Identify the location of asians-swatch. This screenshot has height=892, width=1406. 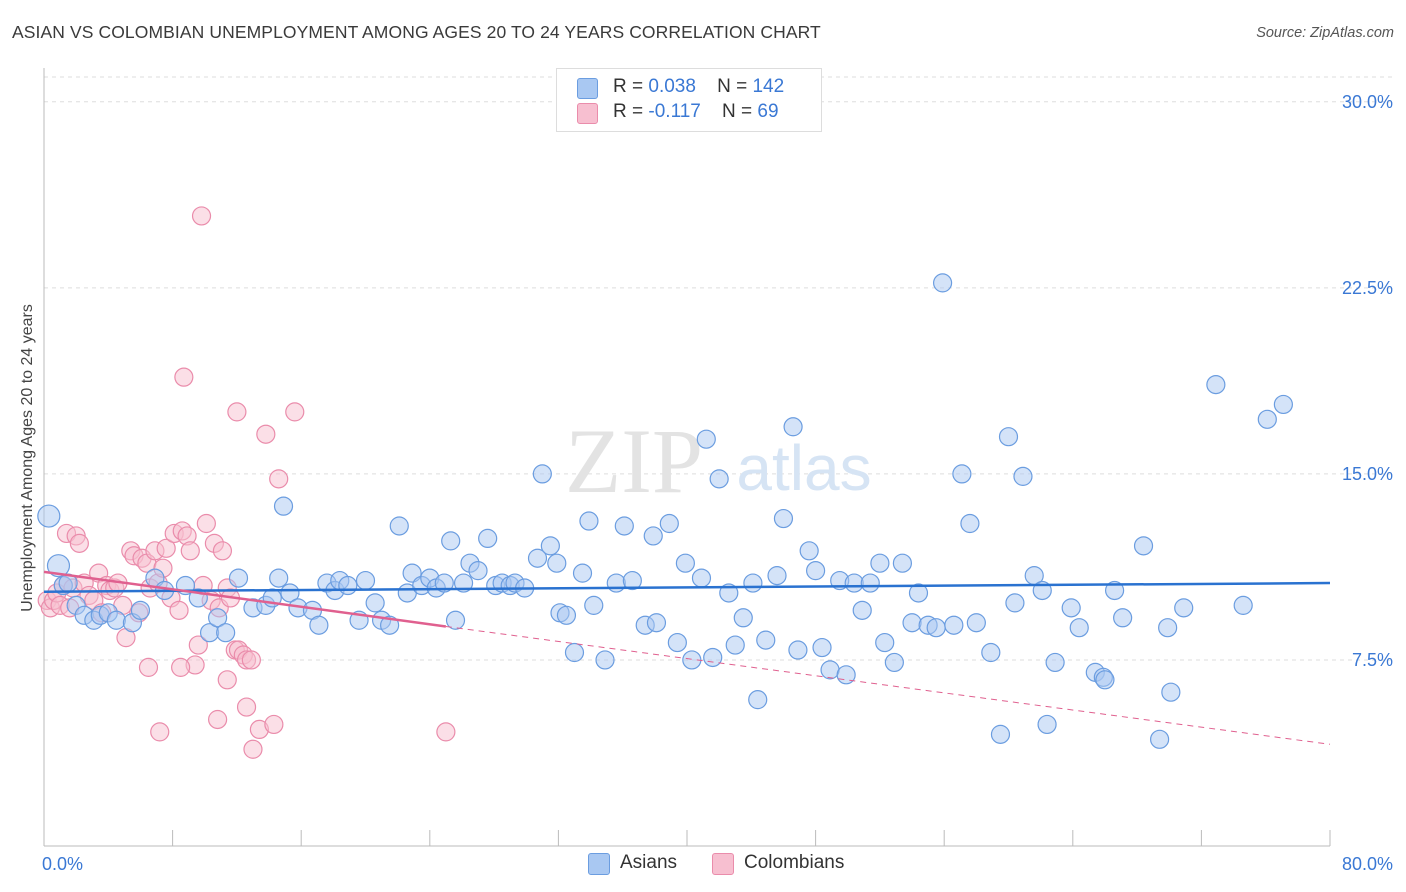
(587, 88).